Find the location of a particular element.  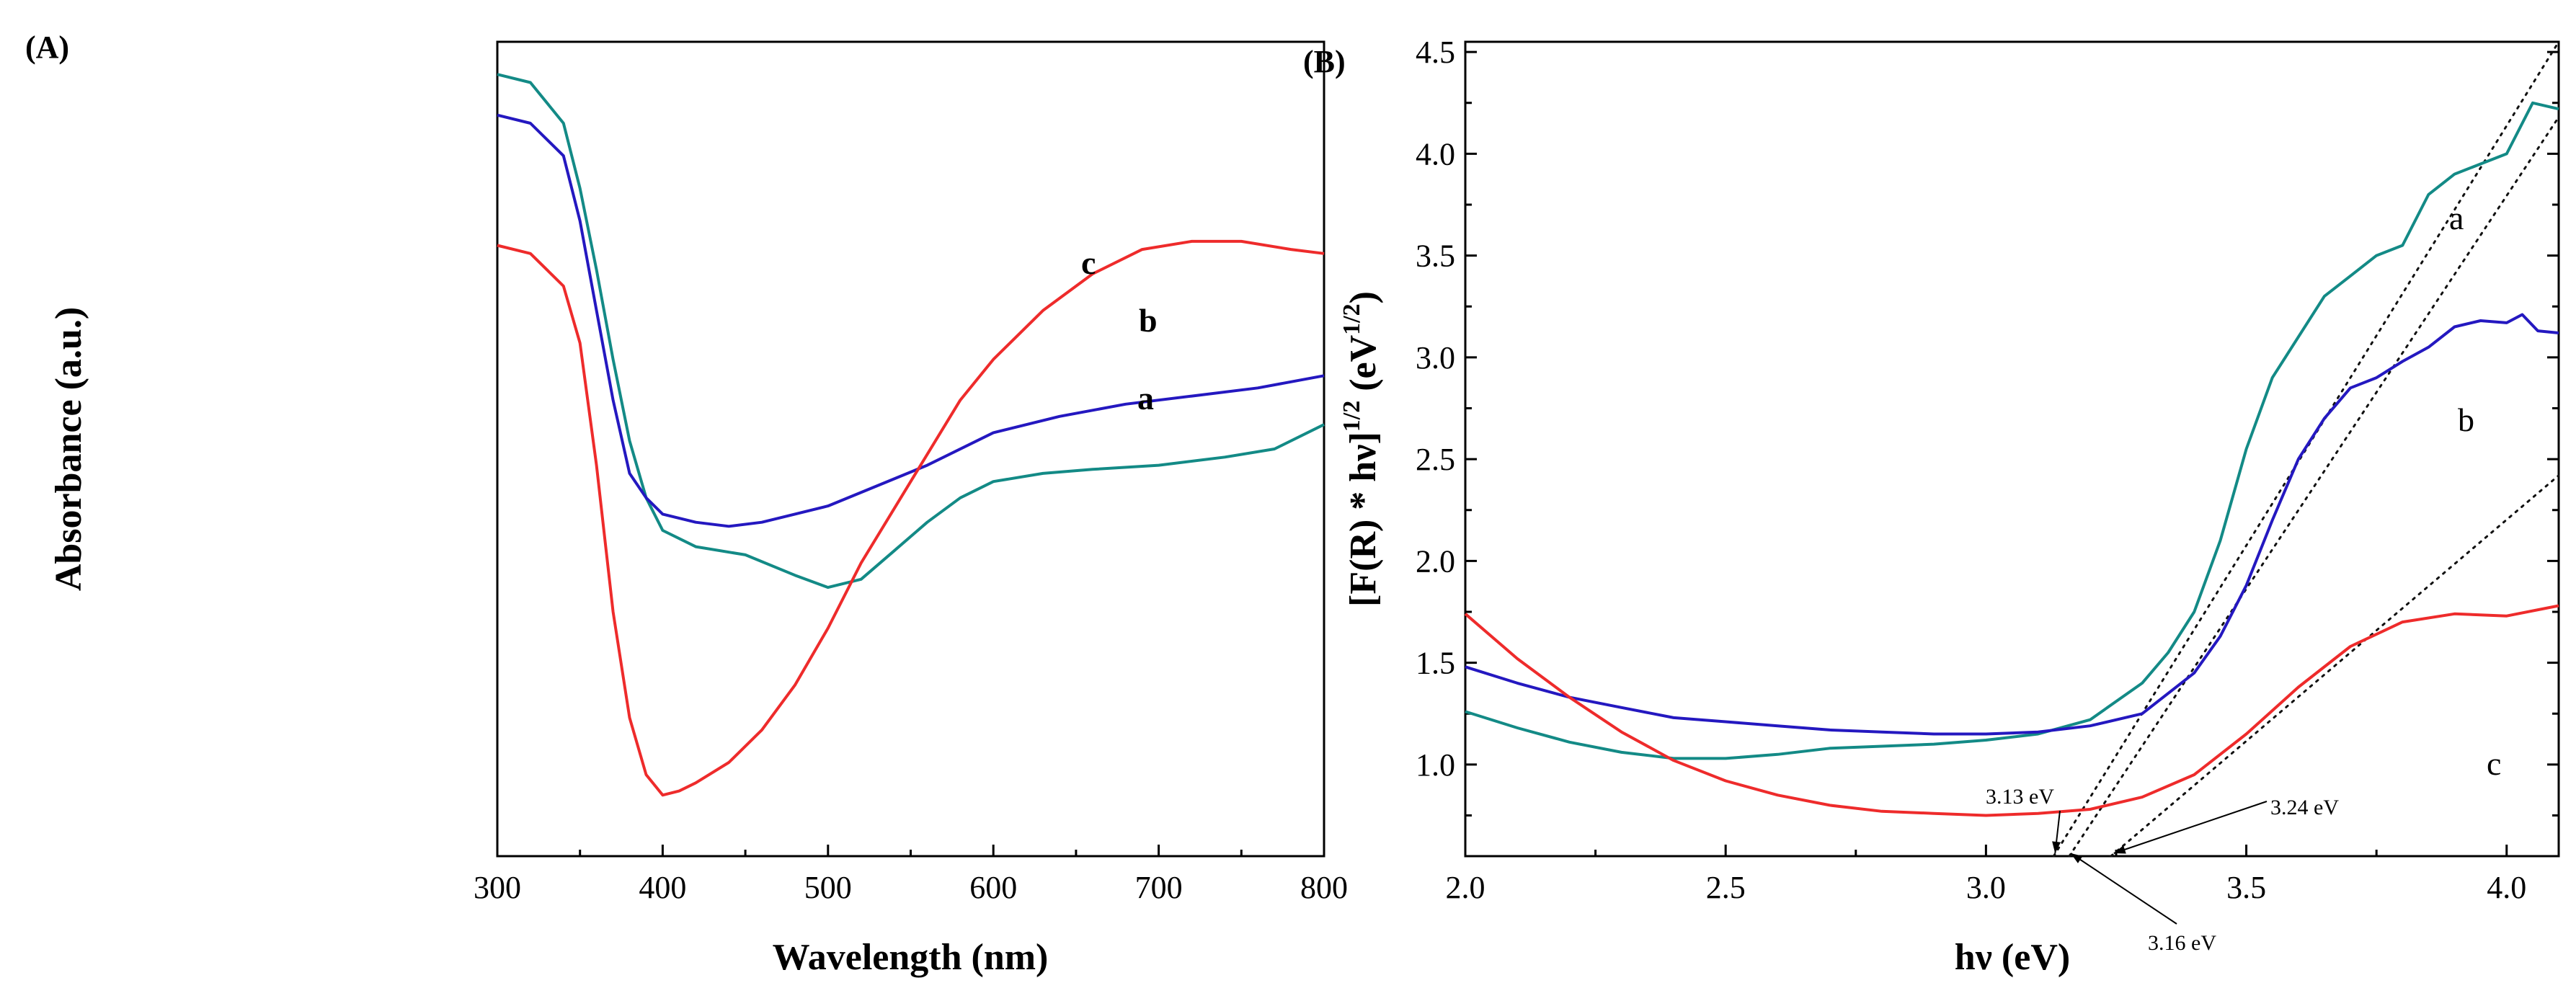

panel-b-y-tick-label: 4.5 is located at coordinates (1435, 52).